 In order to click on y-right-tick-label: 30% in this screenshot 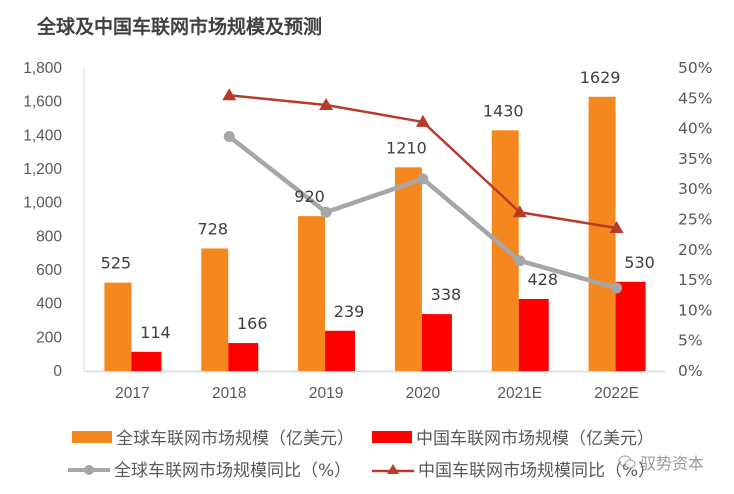, I will do `click(695, 189)`.